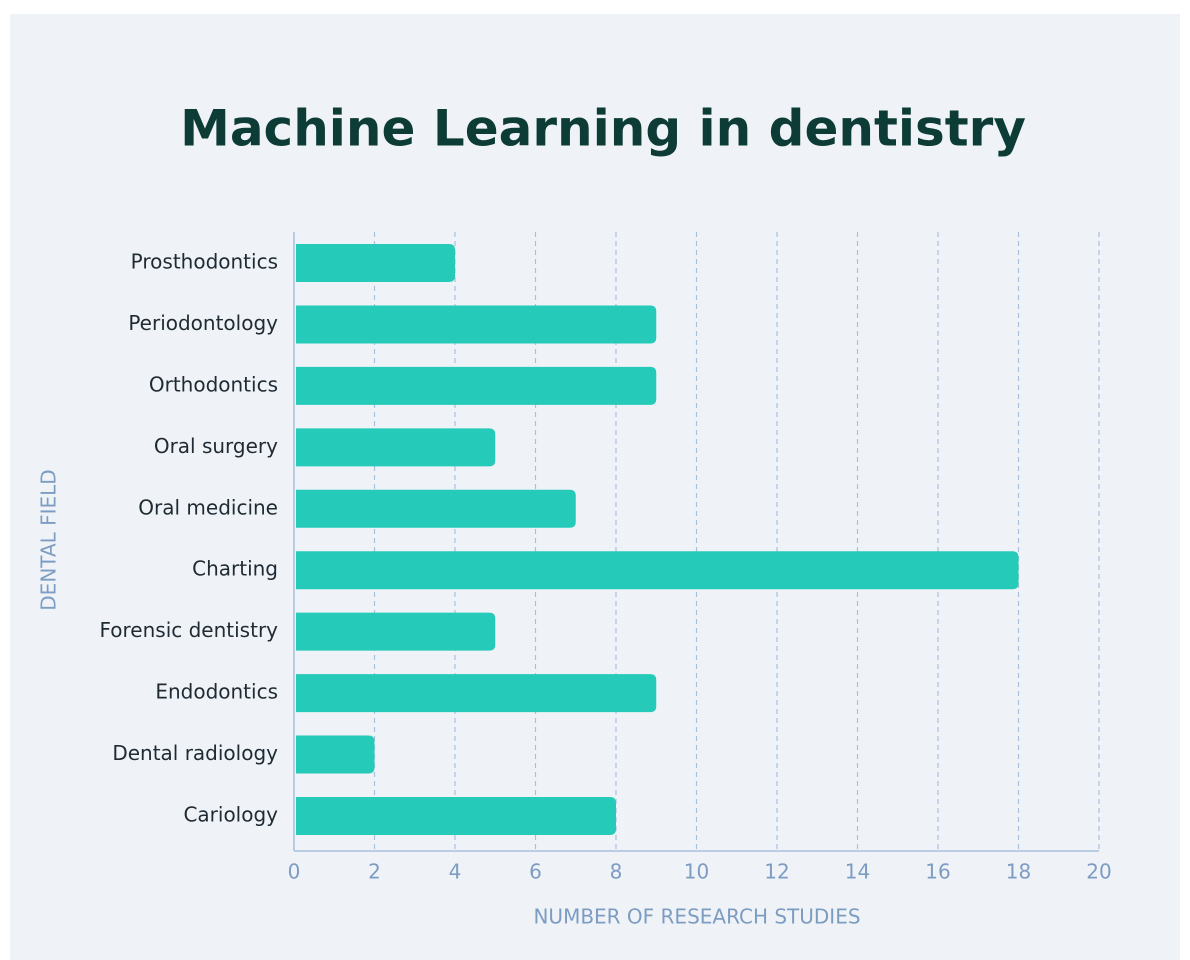  What do you see at coordinates (1098, 872) in the screenshot?
I see `x-tick-label: 20` at bounding box center [1098, 872].